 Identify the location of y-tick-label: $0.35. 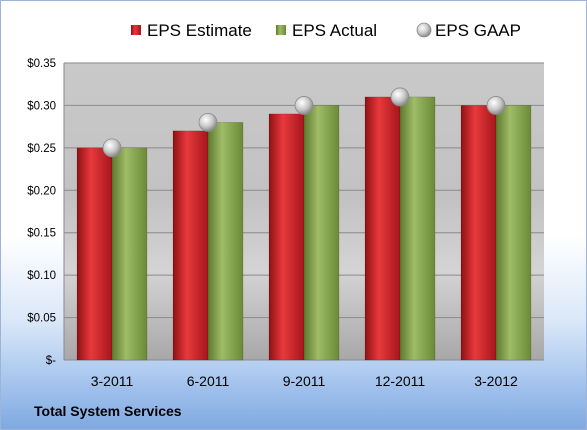
(41, 64).